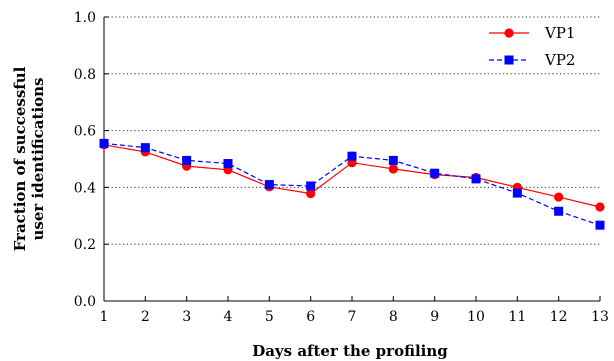  I want to click on y-tick-label: 0.0, so click(85, 302).